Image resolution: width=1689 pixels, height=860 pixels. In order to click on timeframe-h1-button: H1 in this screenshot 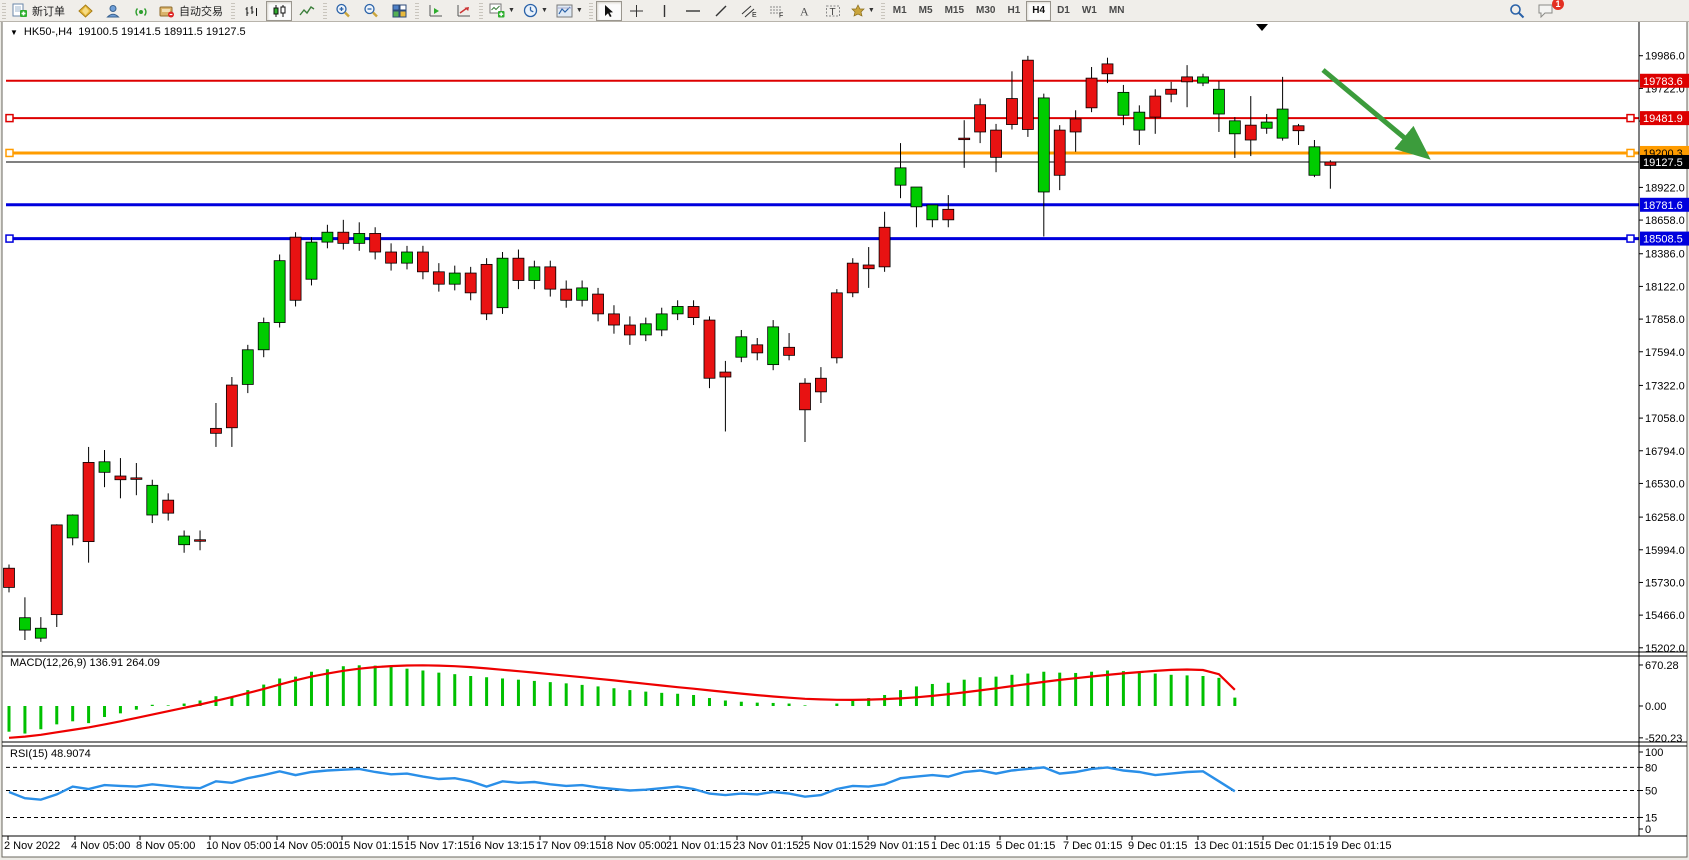, I will do `click(1014, 10)`.